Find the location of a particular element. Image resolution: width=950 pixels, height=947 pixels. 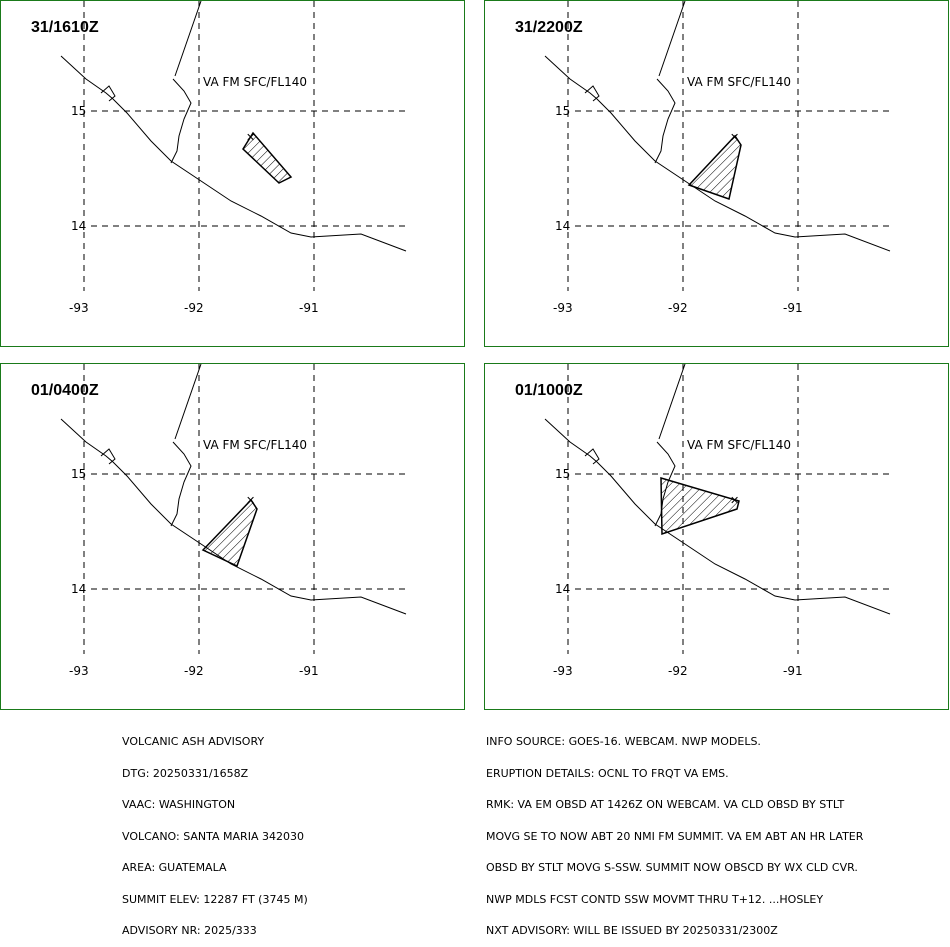

advisory-line: VAAC: WASHINGTON is located at coordinates (179, 804).